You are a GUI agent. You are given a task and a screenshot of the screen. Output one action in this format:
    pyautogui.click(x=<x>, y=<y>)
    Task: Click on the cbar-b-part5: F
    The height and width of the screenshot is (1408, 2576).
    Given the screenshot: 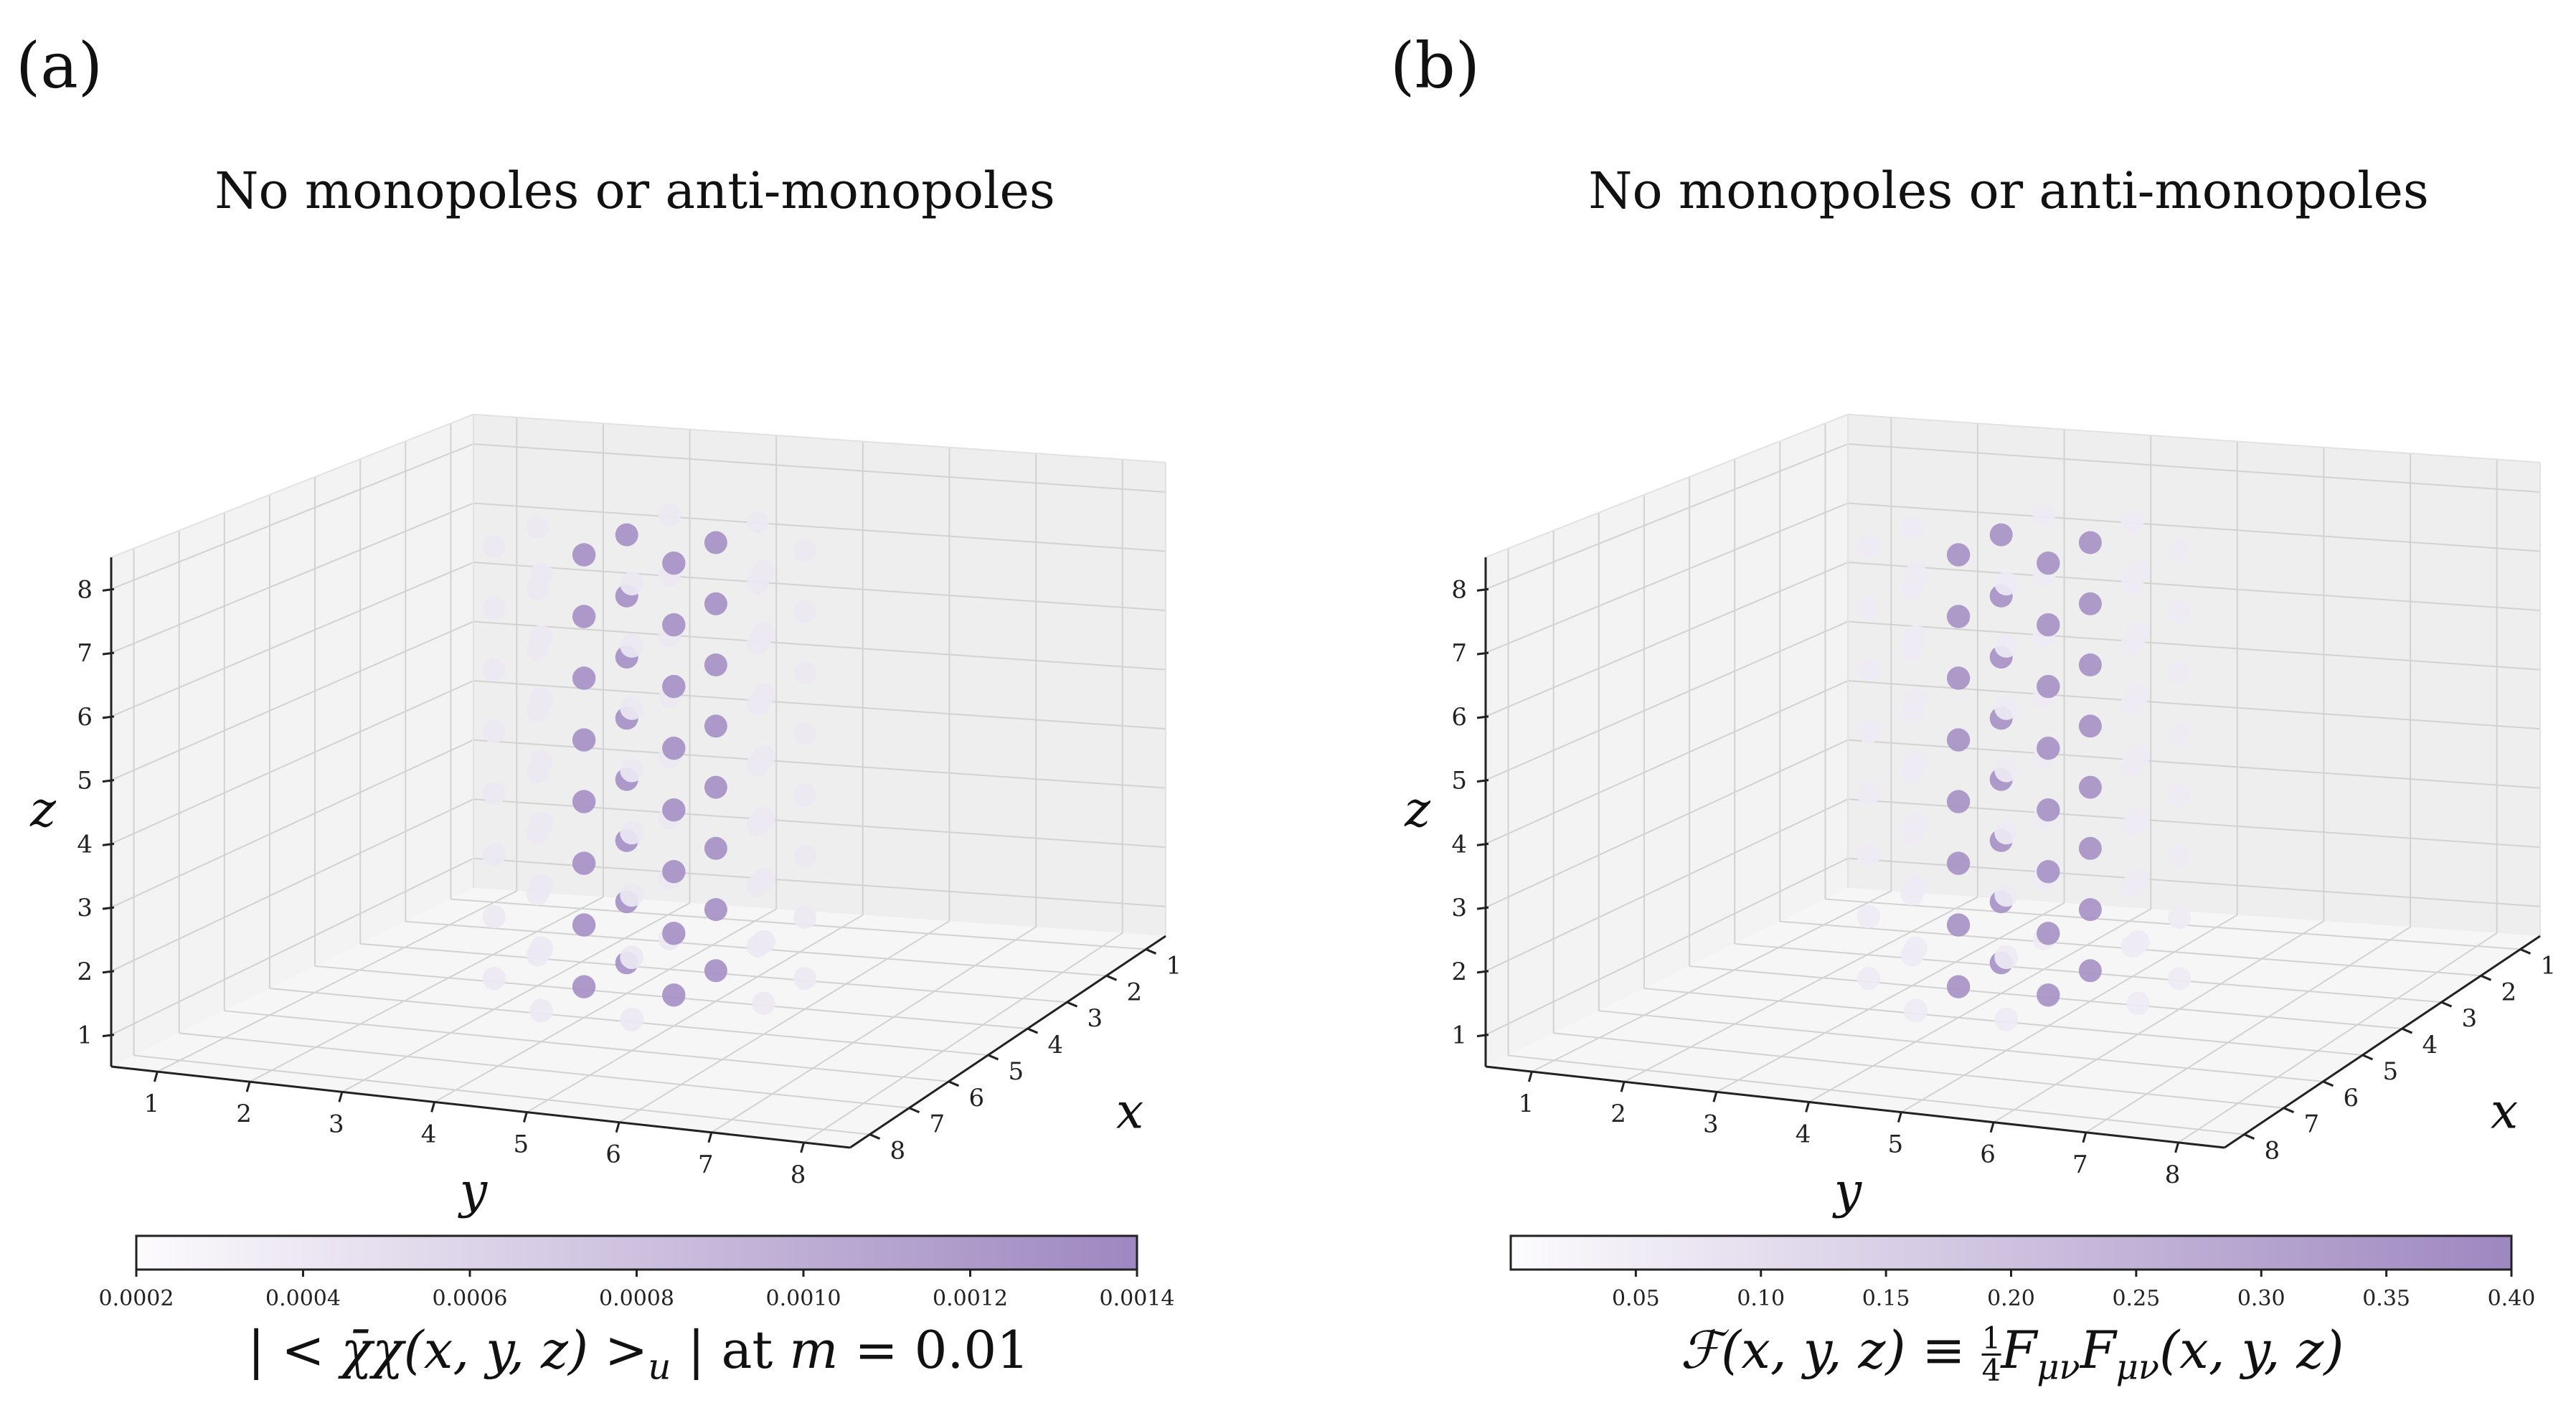 What is the action you would take?
    pyautogui.click(x=2098, y=1350)
    